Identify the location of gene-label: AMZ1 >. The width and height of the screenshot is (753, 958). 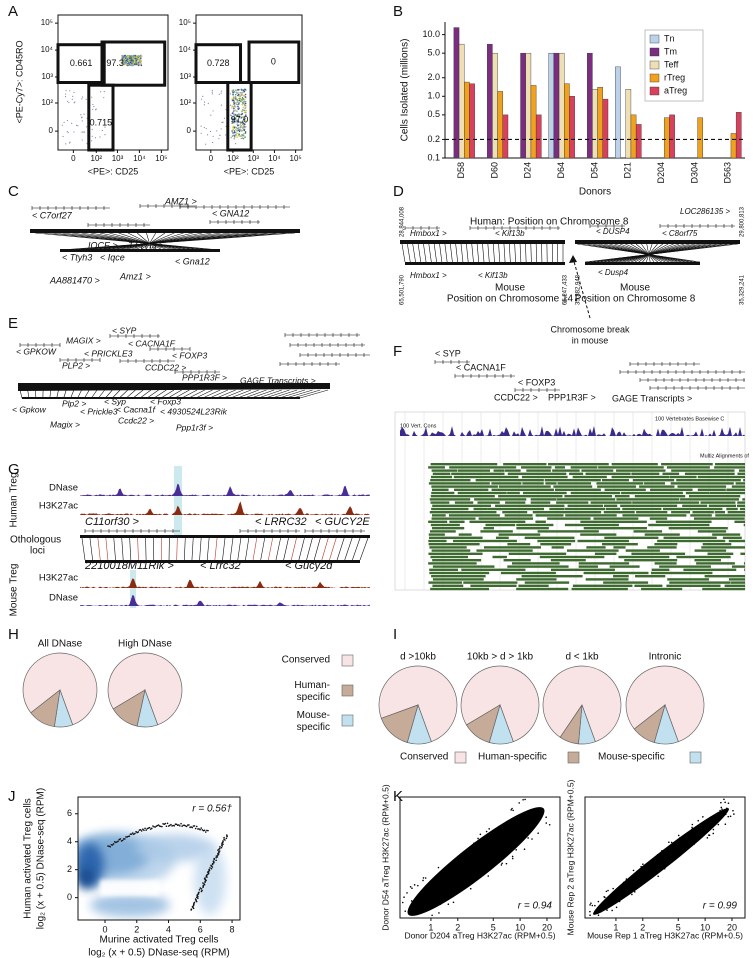
(180, 201).